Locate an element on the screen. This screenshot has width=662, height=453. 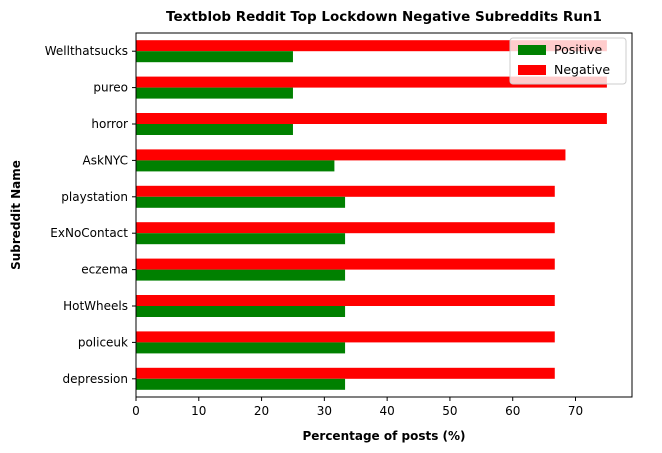
bar-positive-policeuk is located at coordinates (241, 348).